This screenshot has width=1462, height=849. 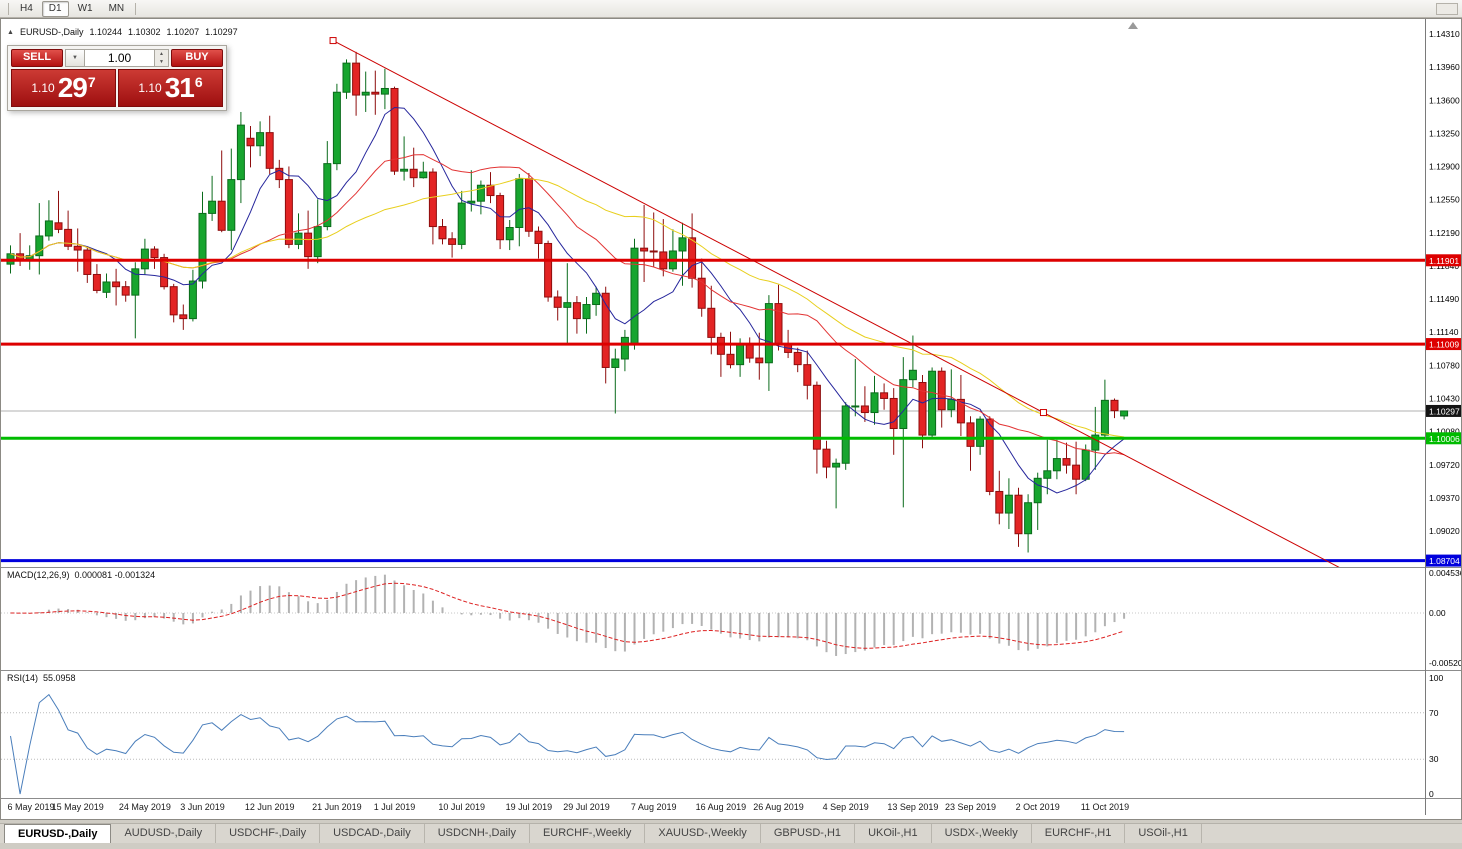 I want to click on period-toolbar: H4 D1 W1 MN, so click(x=731, y=9).